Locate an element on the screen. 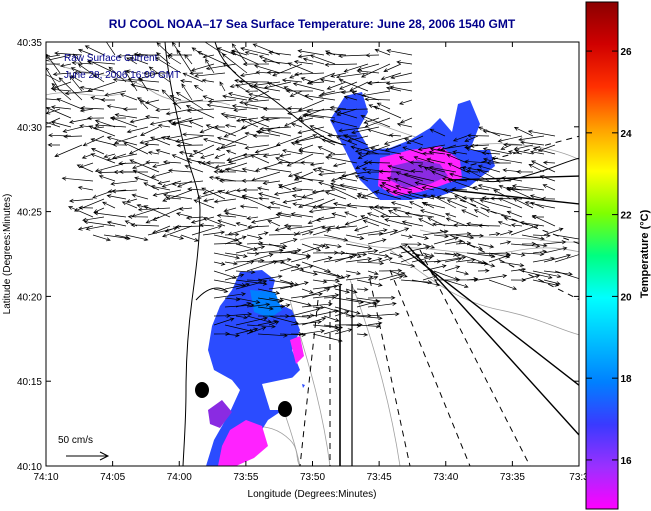  x-tick-label: 73:55 is located at coordinates (245, 477).